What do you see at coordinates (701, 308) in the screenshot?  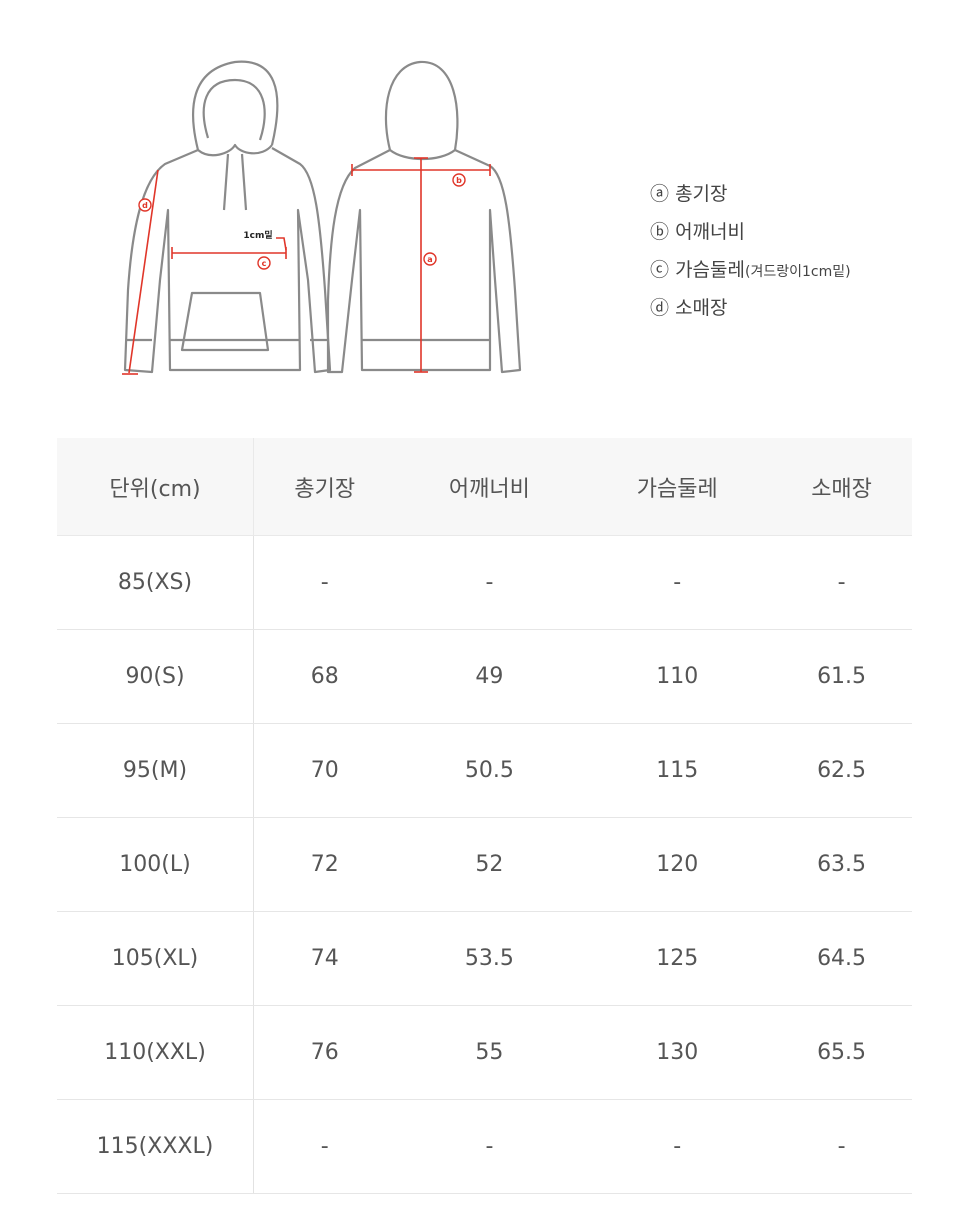 I see `legend-label: 소매장` at bounding box center [701, 308].